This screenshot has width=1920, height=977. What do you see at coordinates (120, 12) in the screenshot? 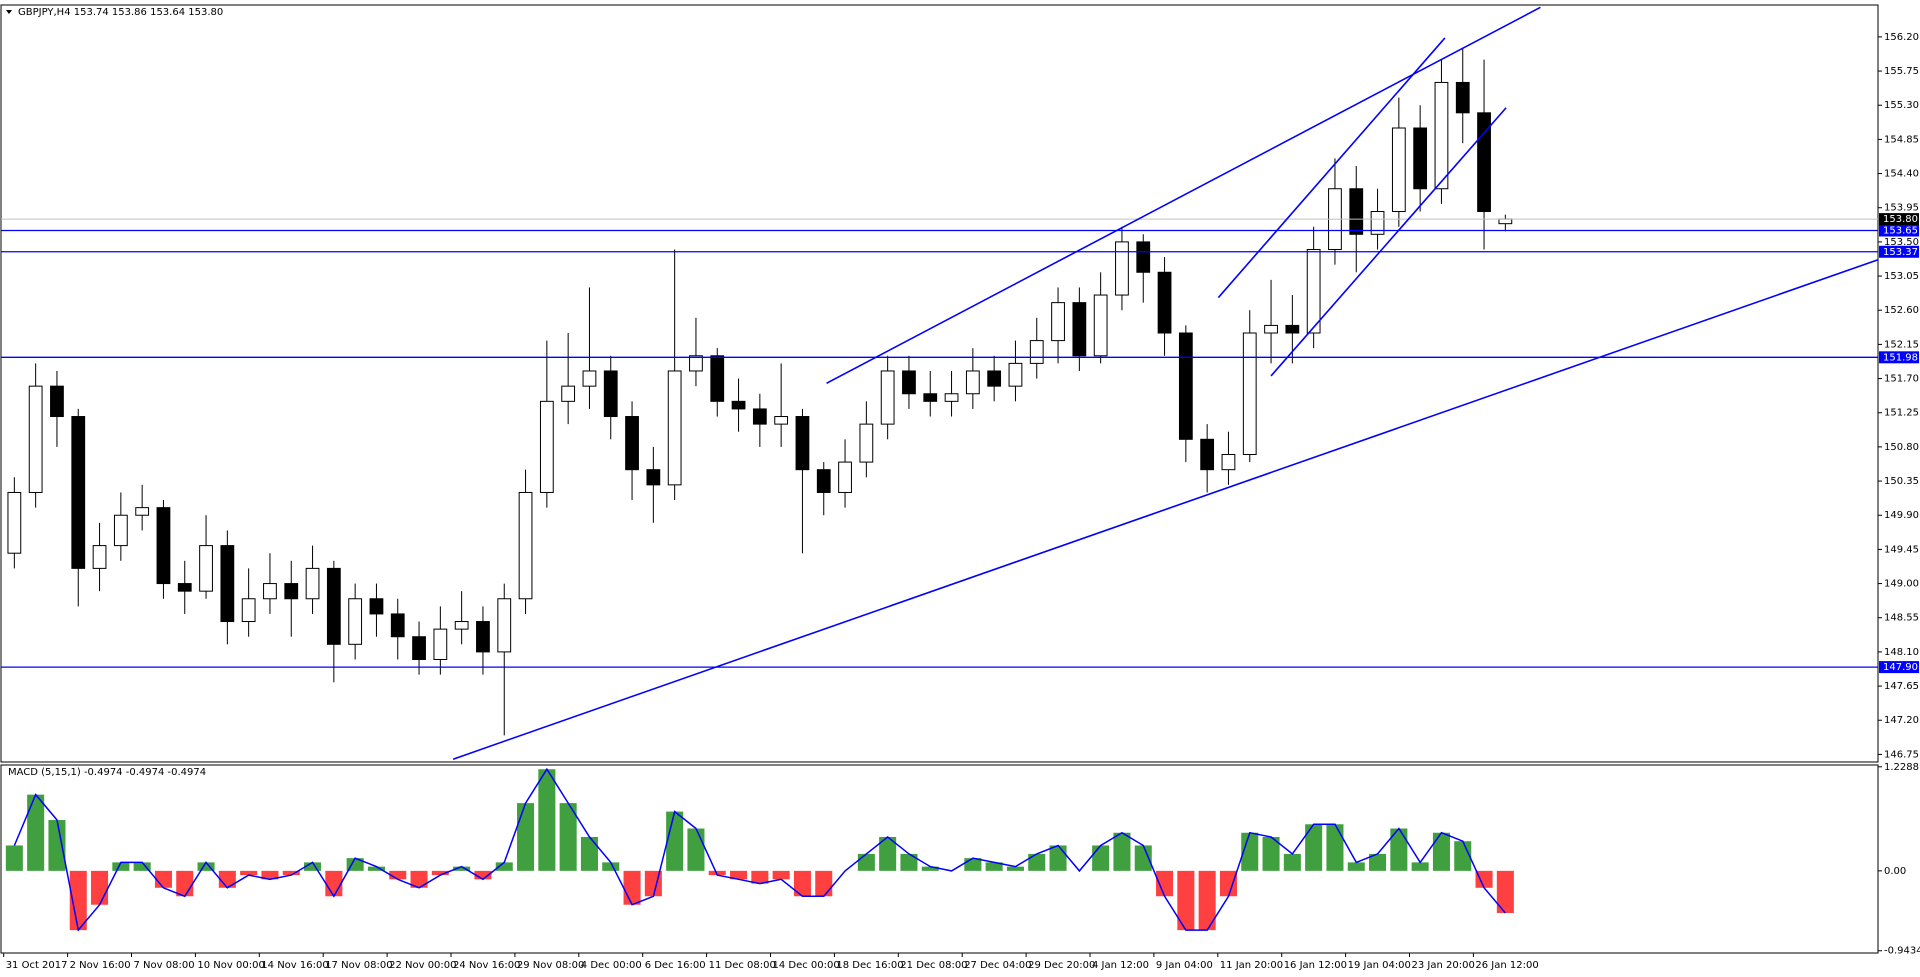
I see `symbol-header: GBPJPY,H4 153.74 153.86 153.64 153.80` at bounding box center [120, 12].